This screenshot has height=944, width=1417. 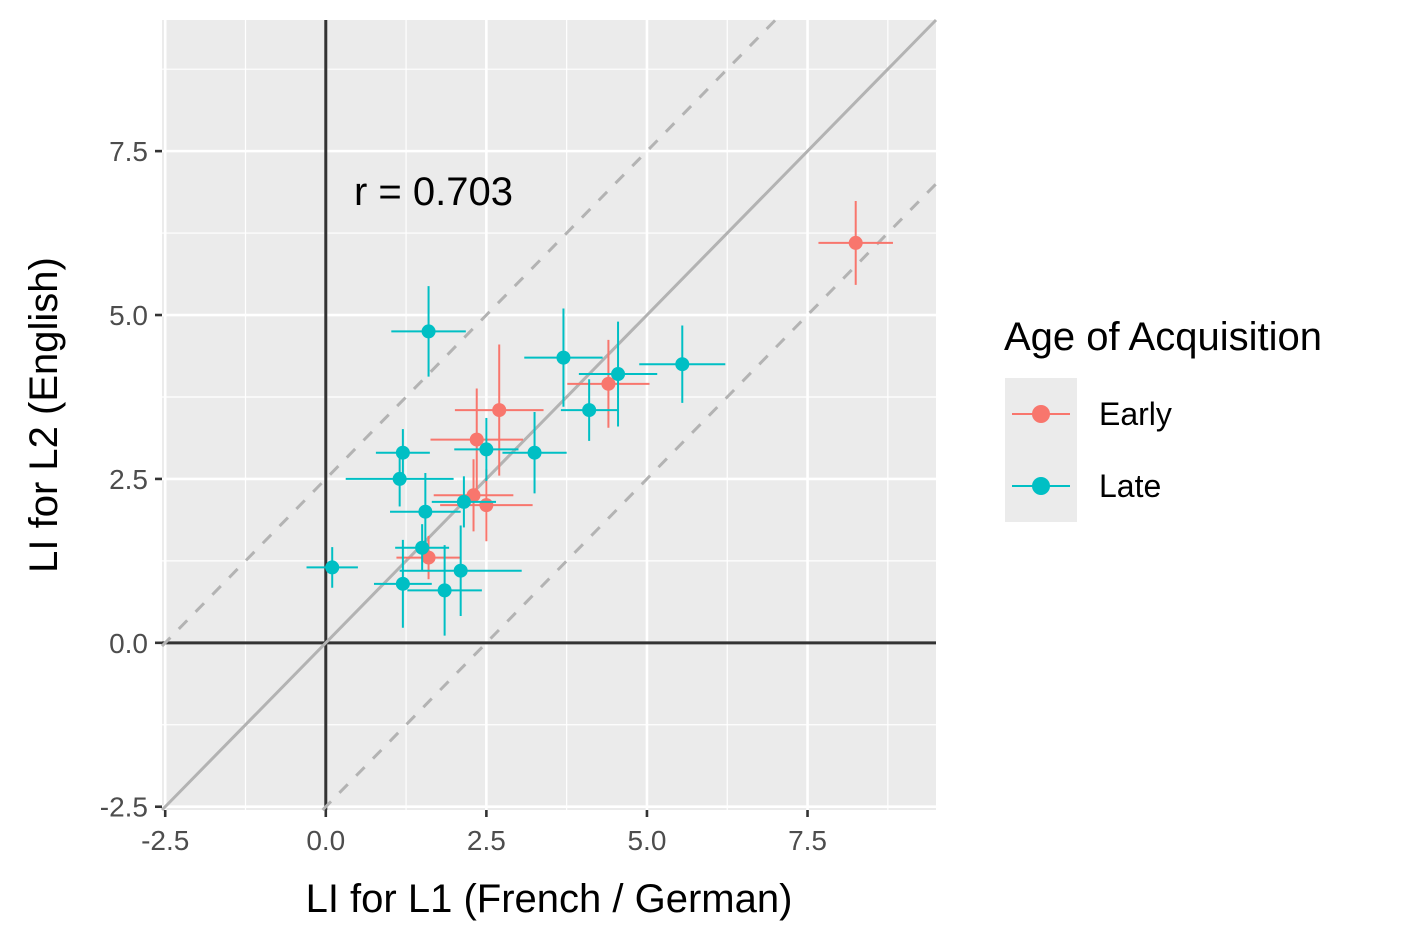 I want to click on y-axis-ticks: -2.5 0.0 2.5 5.0 7.5, so click(x=131, y=479).